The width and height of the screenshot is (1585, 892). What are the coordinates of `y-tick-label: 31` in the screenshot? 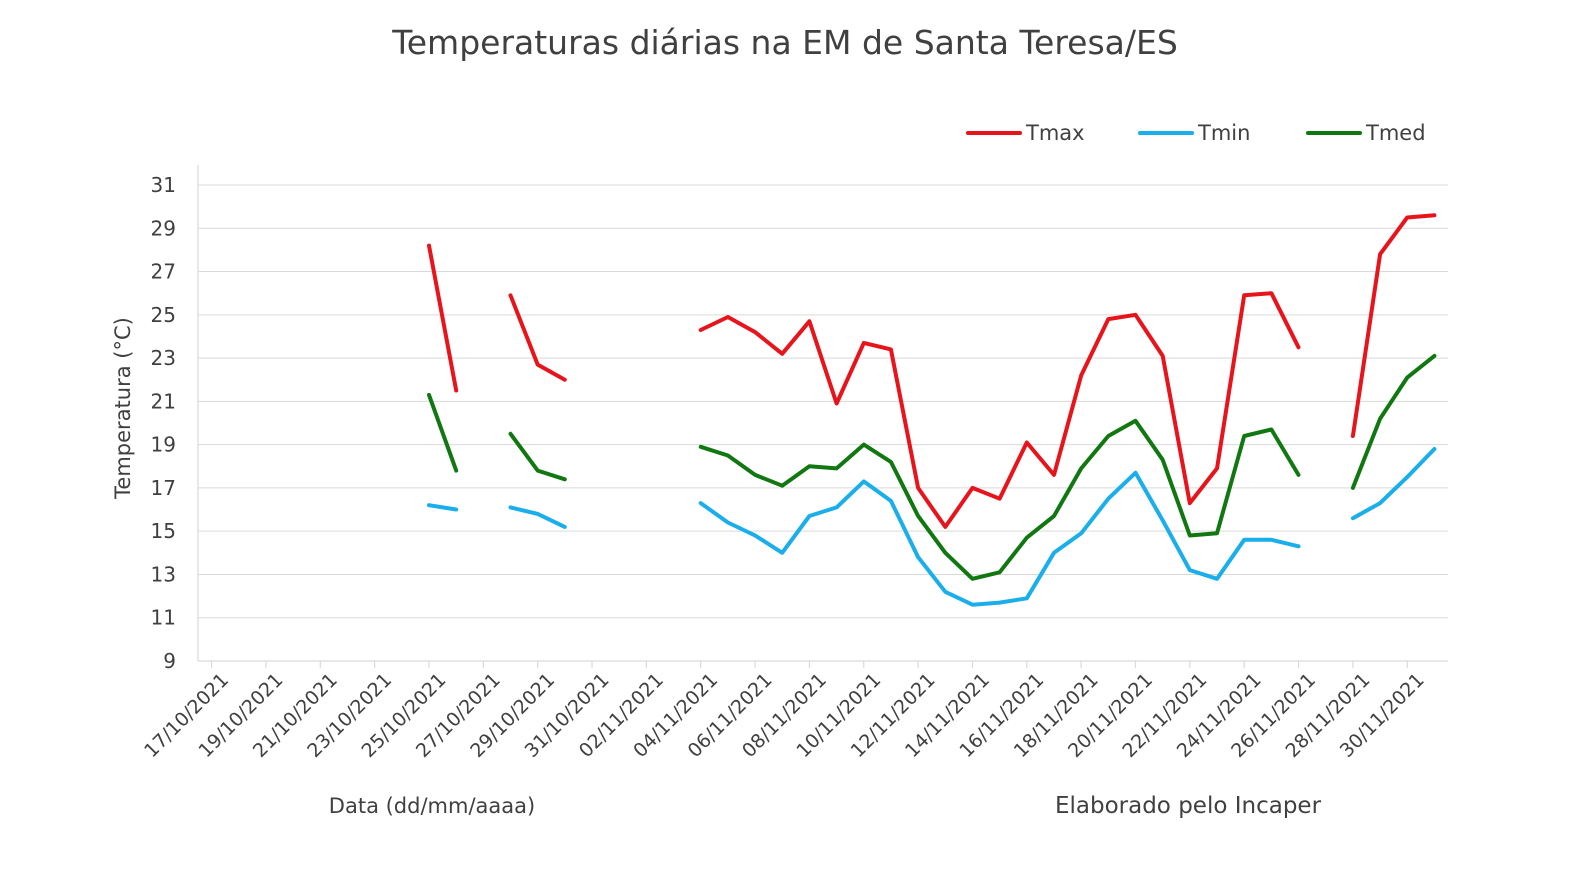 It's located at (163, 185).